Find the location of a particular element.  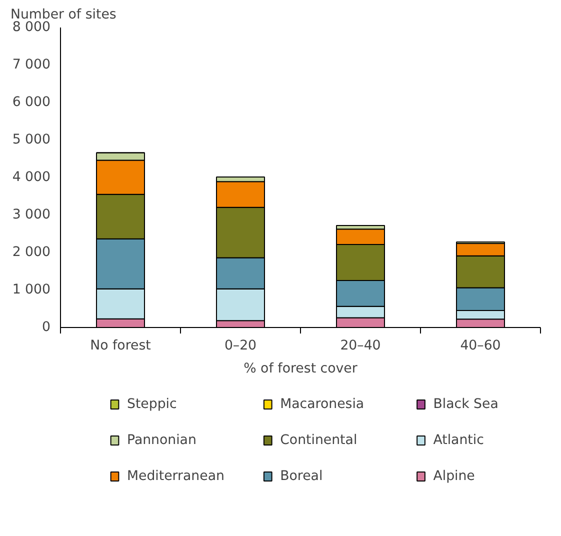

legend-label: Mediterranean is located at coordinates (175, 476).